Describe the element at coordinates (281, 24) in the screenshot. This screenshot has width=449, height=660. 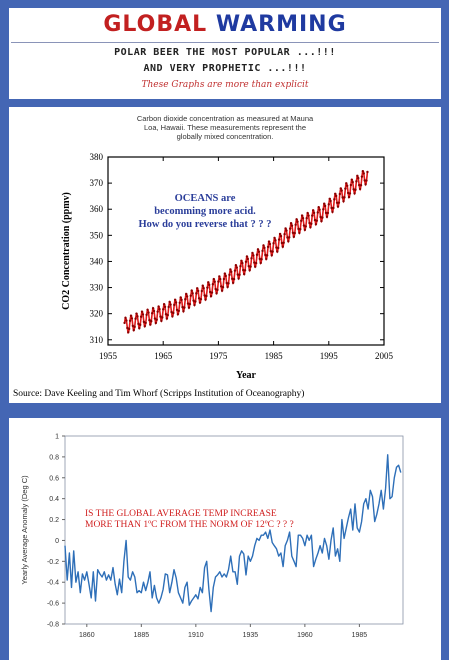
I see `banner-title-word2: WARMING` at that location.